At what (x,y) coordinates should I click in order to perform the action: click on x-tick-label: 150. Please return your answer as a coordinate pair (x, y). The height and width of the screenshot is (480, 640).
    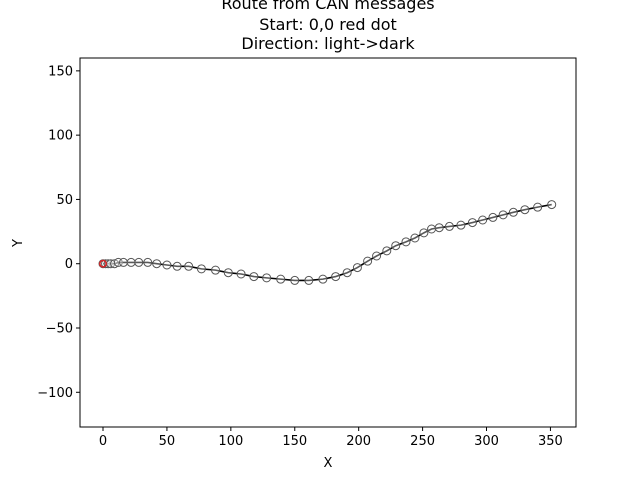
    Looking at the image, I should click on (294, 441).